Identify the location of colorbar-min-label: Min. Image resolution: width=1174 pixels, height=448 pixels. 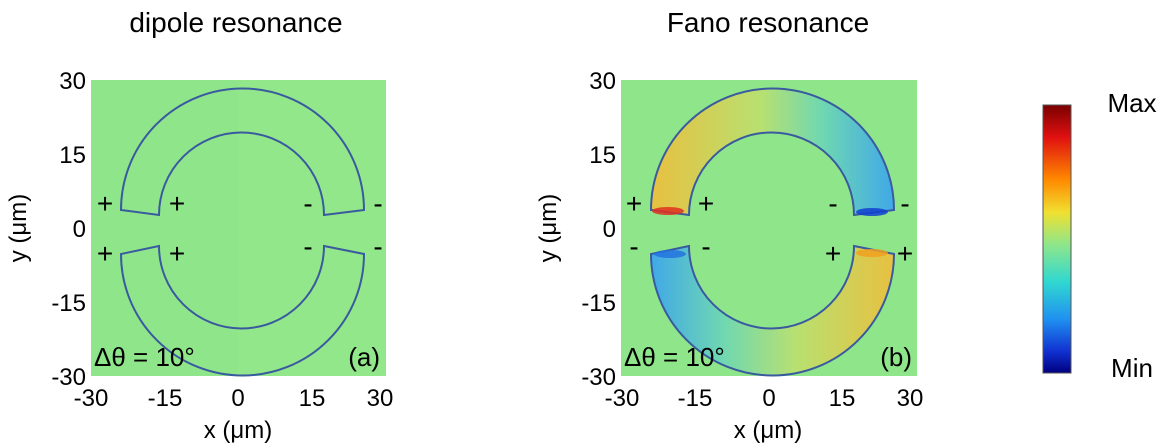
(1132, 368).